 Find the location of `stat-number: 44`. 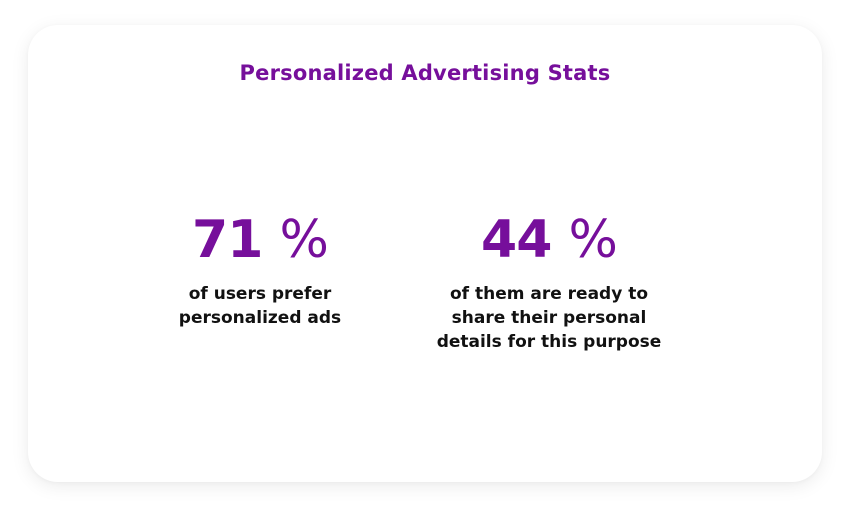

stat-number: 44 is located at coordinates (516, 240).